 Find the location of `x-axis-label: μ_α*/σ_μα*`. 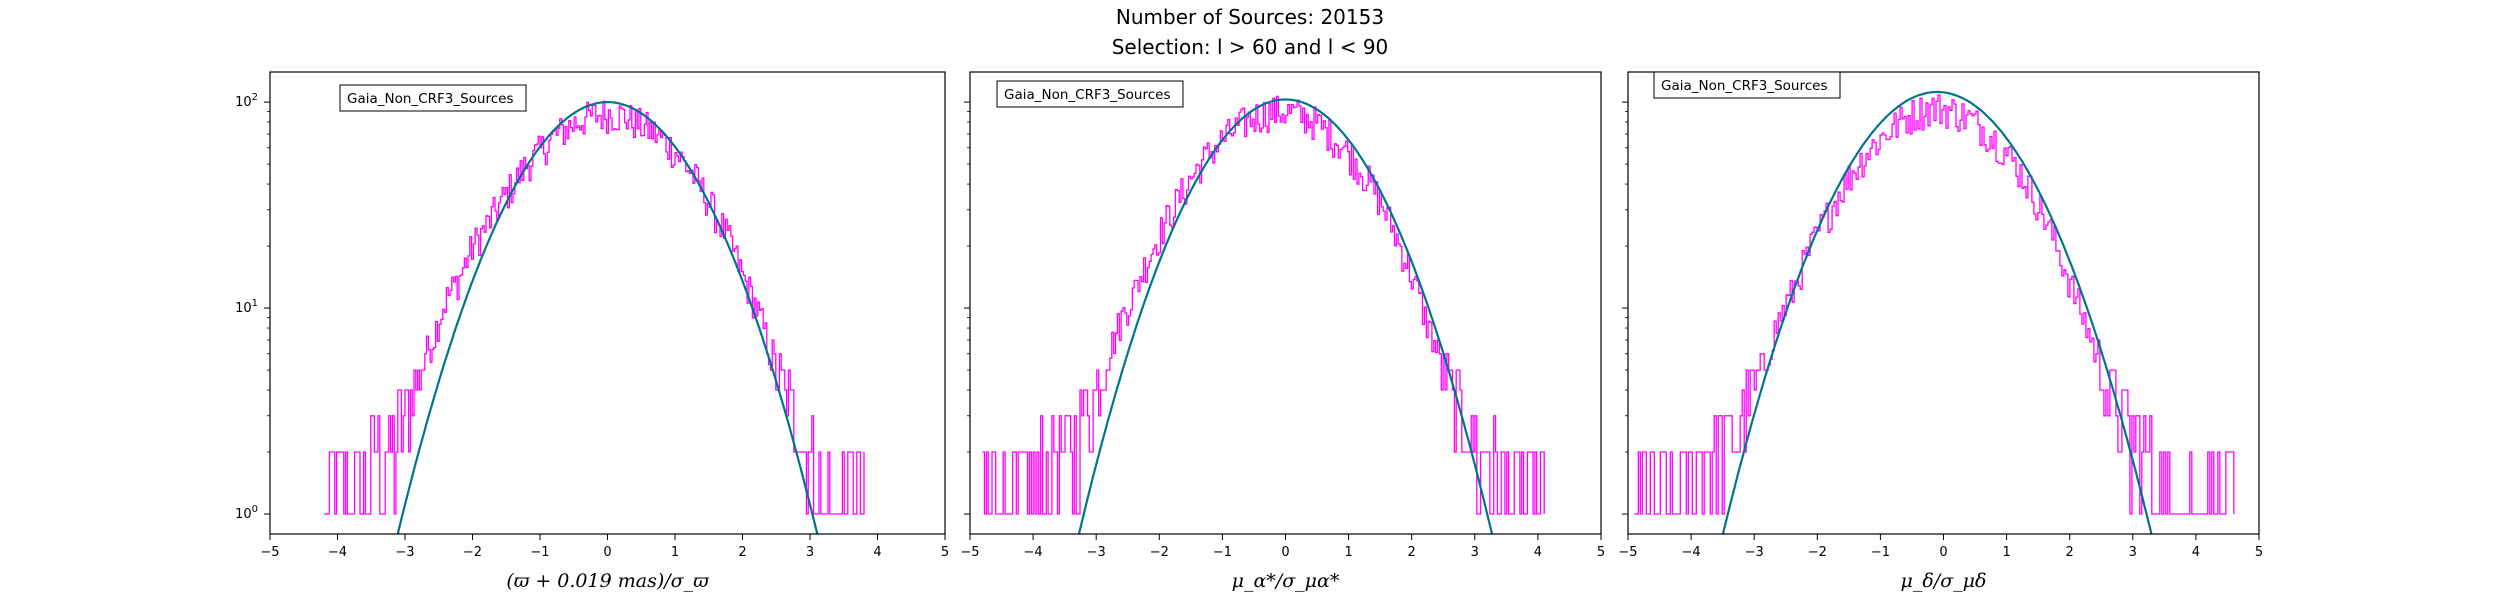

x-axis-label: μ_α*/σ_μα* is located at coordinates (1286, 581).